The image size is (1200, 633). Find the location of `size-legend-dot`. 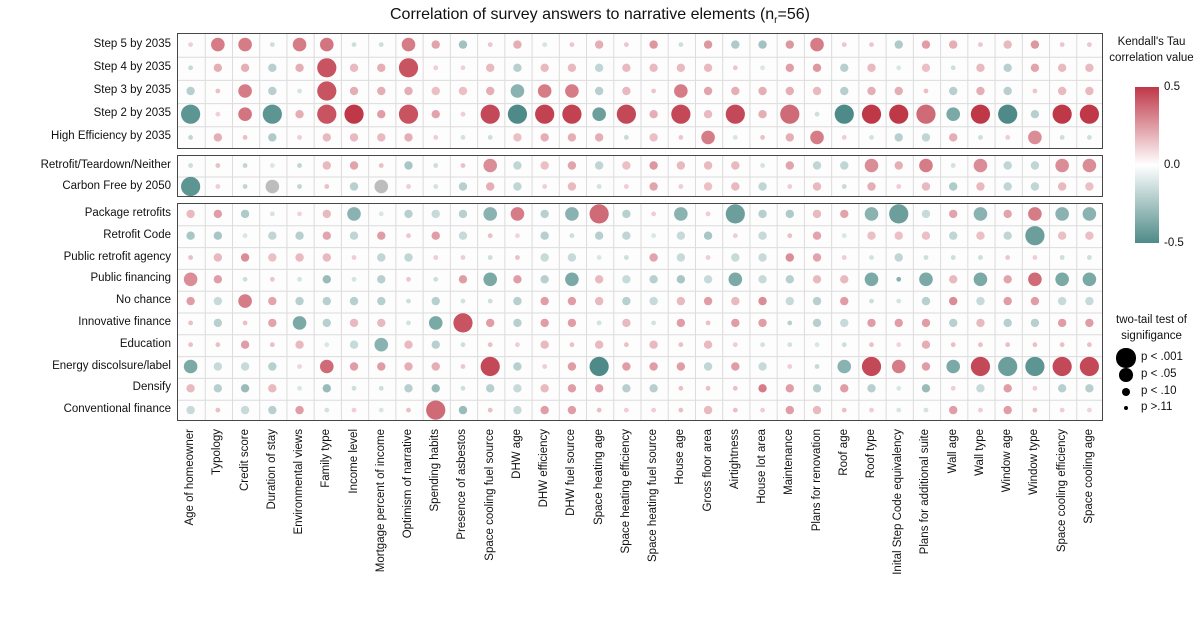

size-legend-dot is located at coordinates (1126, 375).